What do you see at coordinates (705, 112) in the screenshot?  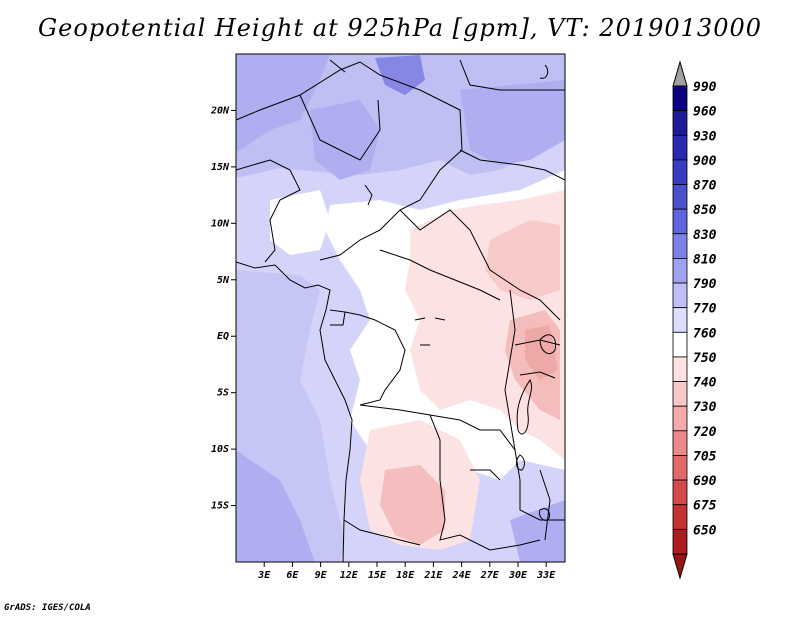 I see `colorbar-label: 960` at bounding box center [705, 112].